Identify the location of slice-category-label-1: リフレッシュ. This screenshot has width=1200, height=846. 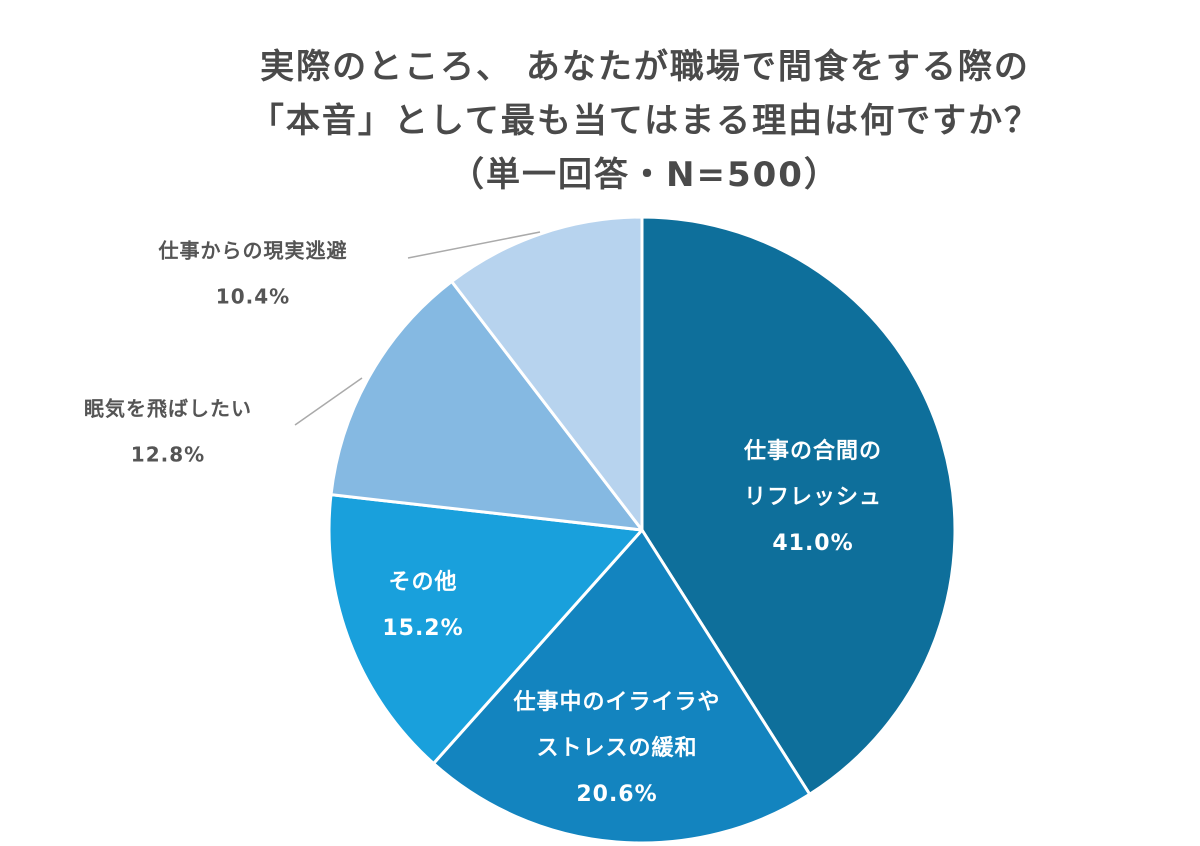
(813, 497).